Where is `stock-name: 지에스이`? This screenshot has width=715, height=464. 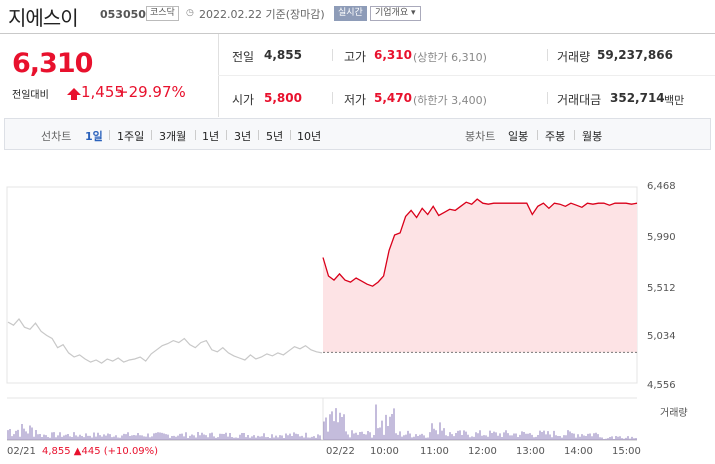 stock-name: 지에스이 is located at coordinates (43, 18).